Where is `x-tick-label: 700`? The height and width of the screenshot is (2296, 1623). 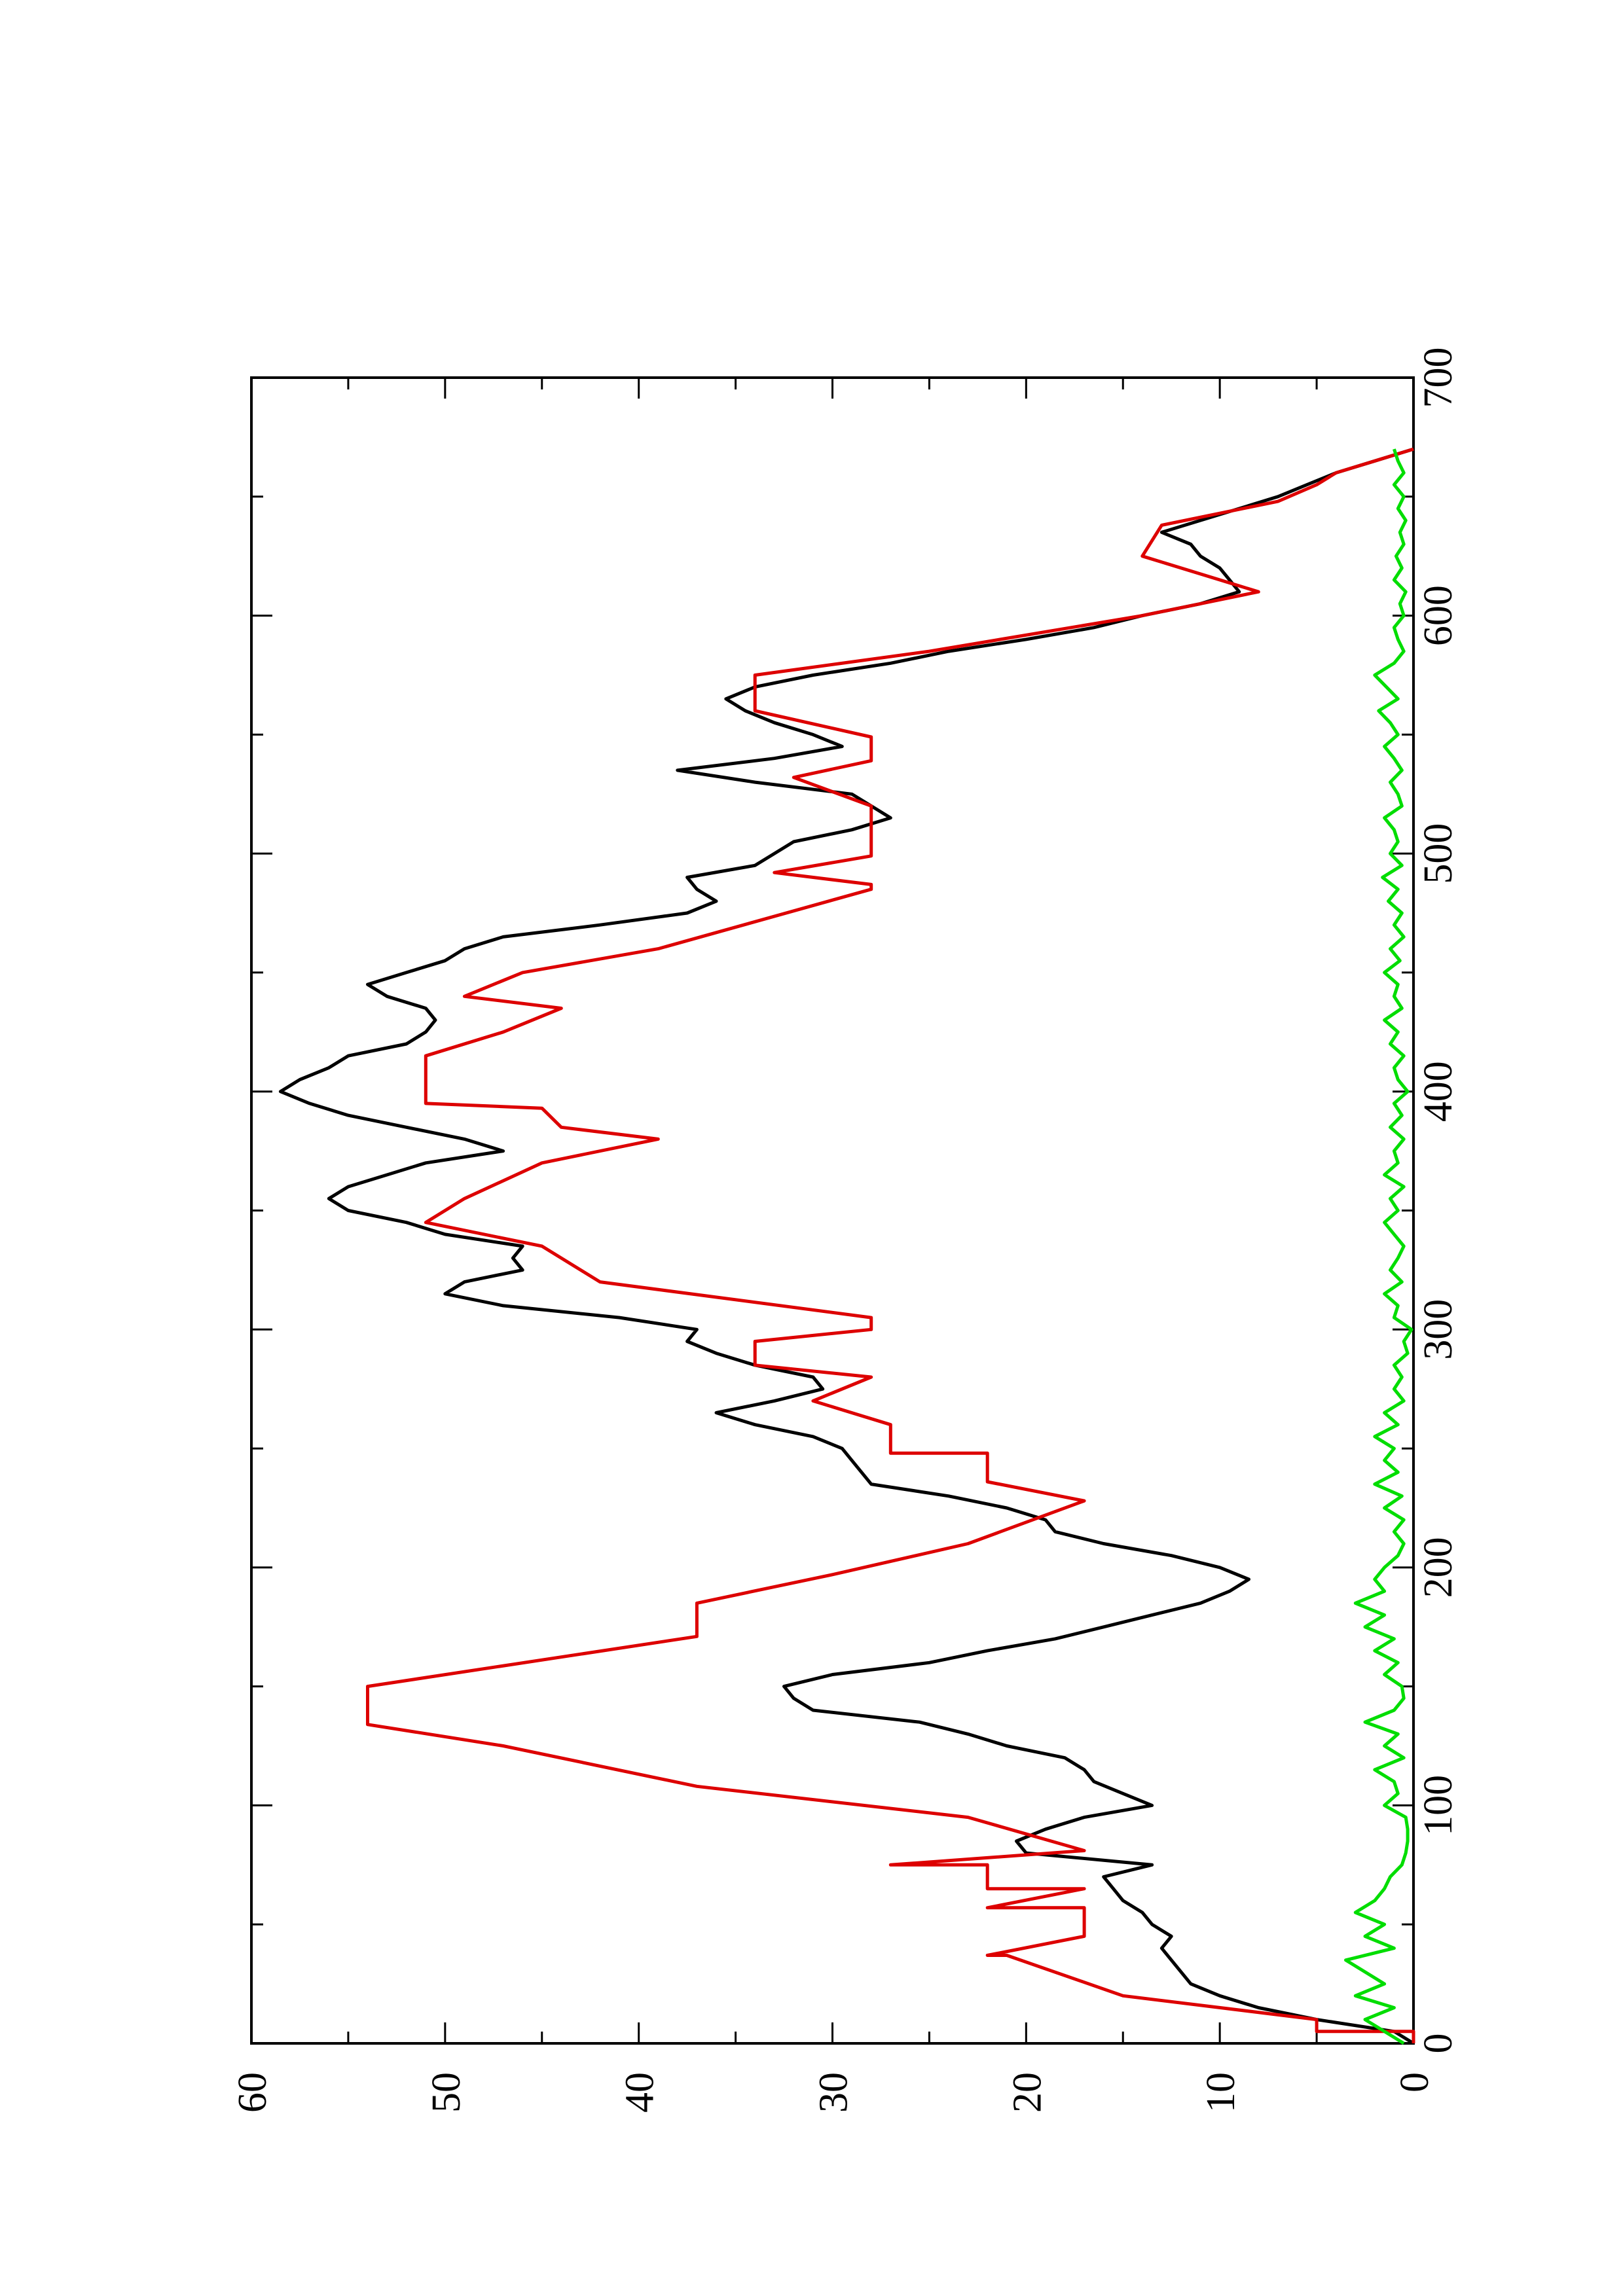 x-tick-label: 700 is located at coordinates (1438, 378).